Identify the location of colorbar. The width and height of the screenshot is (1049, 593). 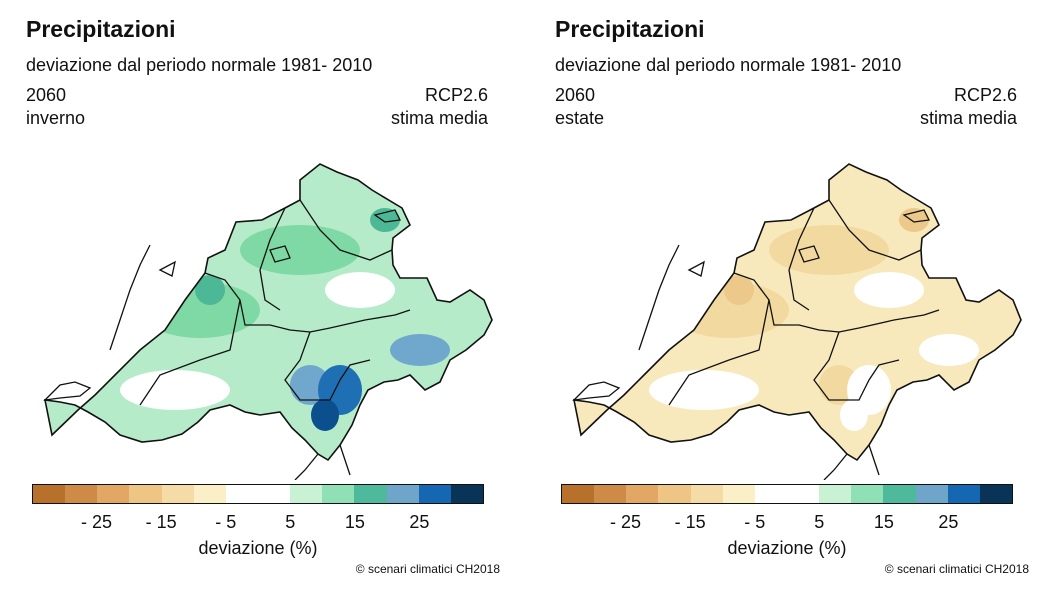
(258, 494).